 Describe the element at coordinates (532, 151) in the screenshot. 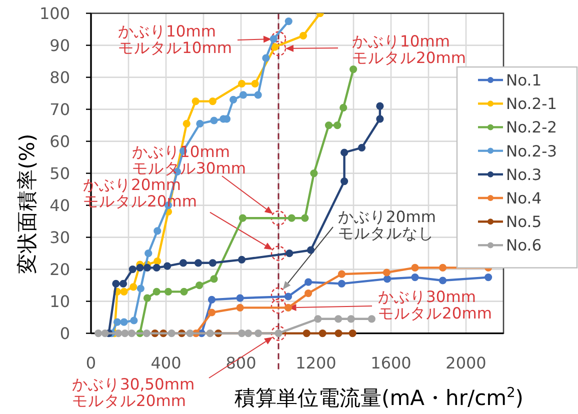

I see `legend-label: No.2-3` at that location.